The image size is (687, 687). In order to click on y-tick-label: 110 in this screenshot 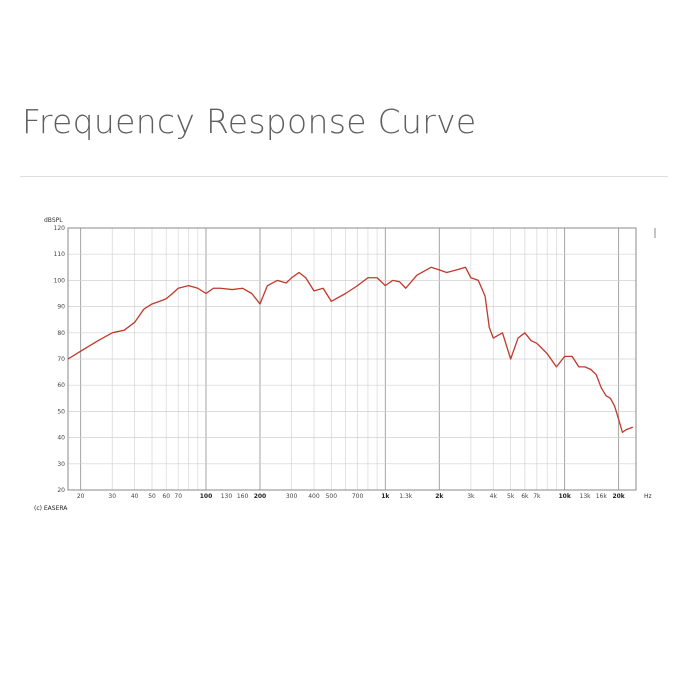, I will do `click(60, 254)`.